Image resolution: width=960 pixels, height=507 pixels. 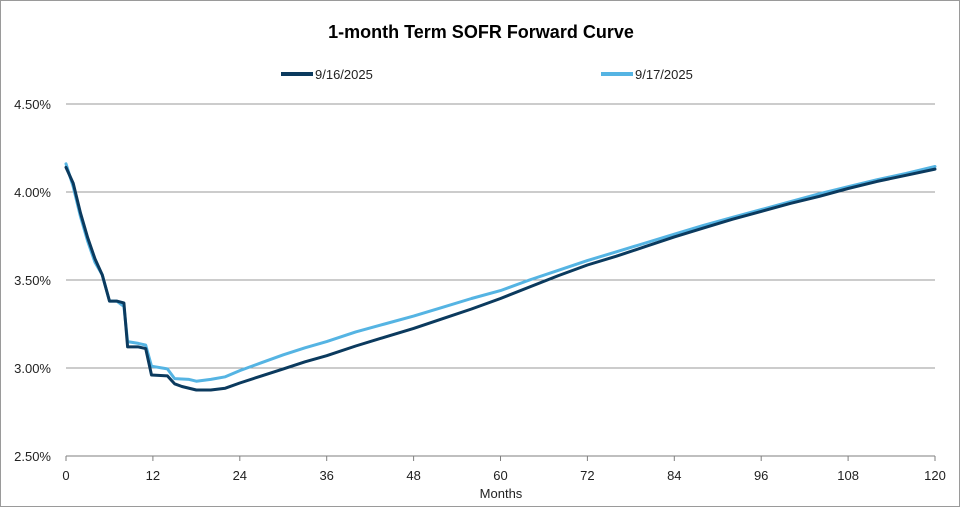 What do you see at coordinates (32, 456) in the screenshot?
I see `y-tick-label: 2.50%` at bounding box center [32, 456].